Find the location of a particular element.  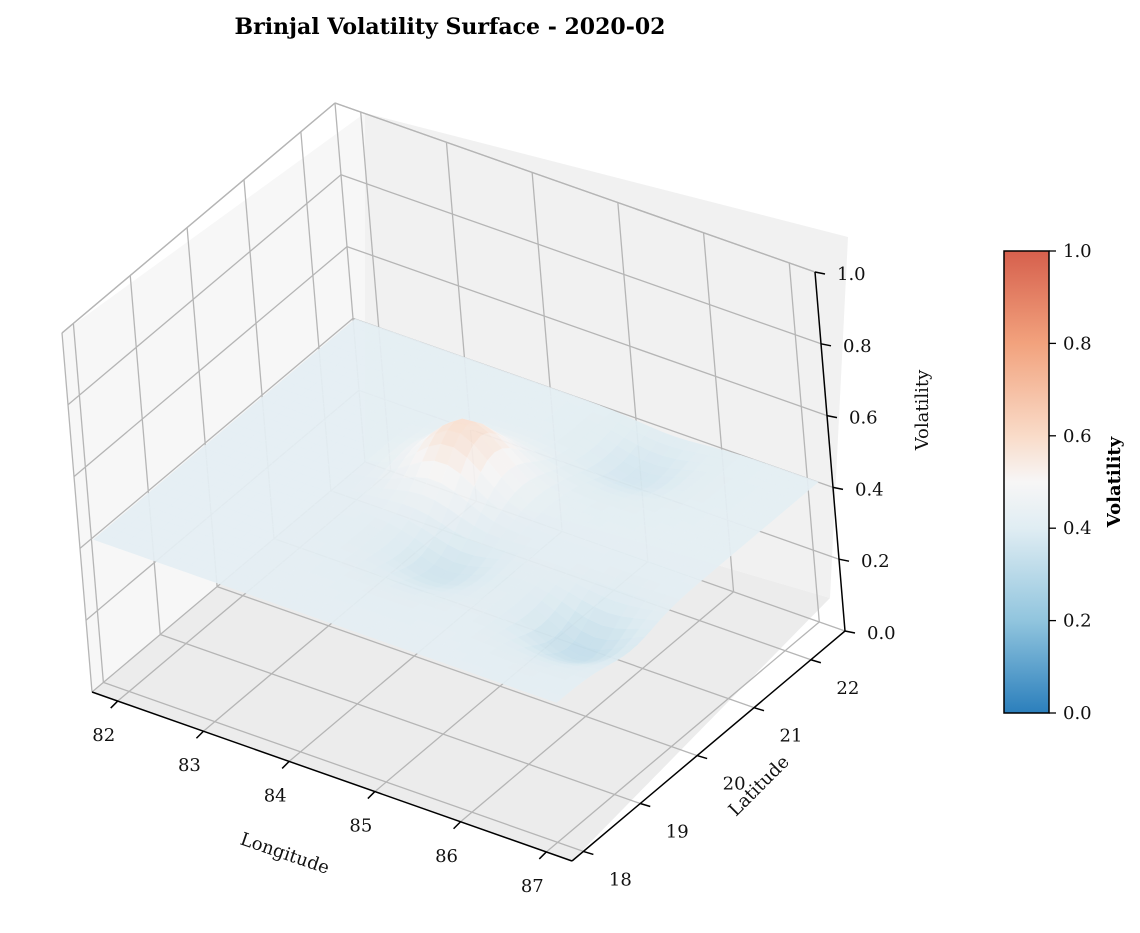

colorbar: 0.0 0.2 0.4 0.6 0.8 1.0 Volatility is located at coordinates (1064, 482).